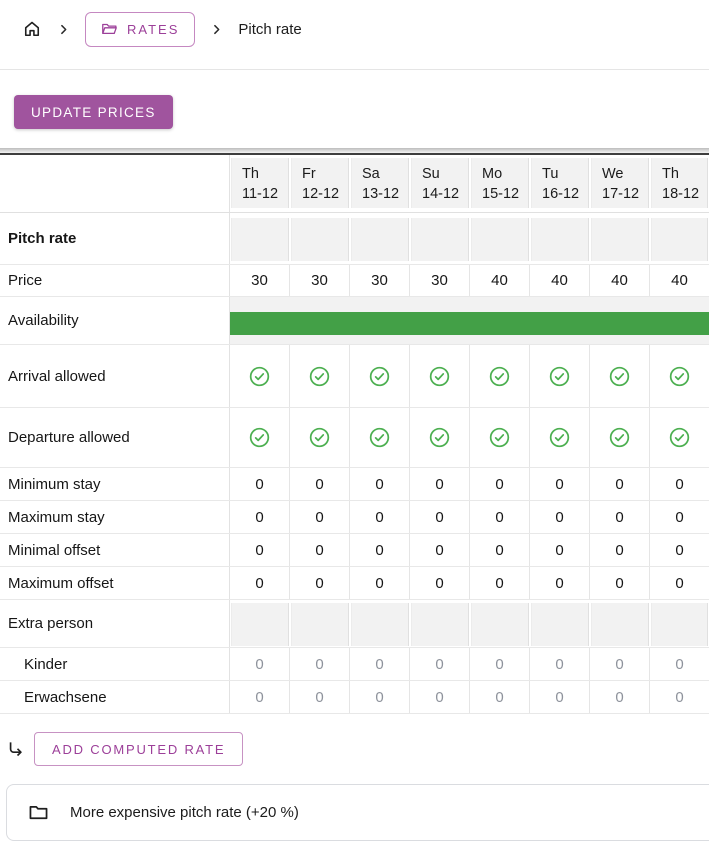 Image resolution: width=709 pixels, height=848 pixels. I want to click on toolbar-shadow, so click(354, 150).